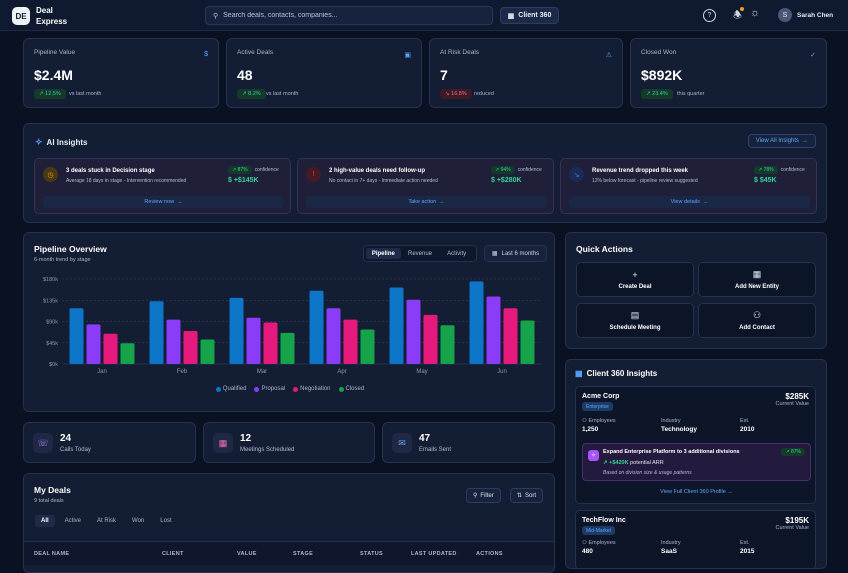 This screenshot has height=573, width=848. Describe the element at coordinates (303, 554) in the screenshot. I see `col-stage: STAGE` at that location.